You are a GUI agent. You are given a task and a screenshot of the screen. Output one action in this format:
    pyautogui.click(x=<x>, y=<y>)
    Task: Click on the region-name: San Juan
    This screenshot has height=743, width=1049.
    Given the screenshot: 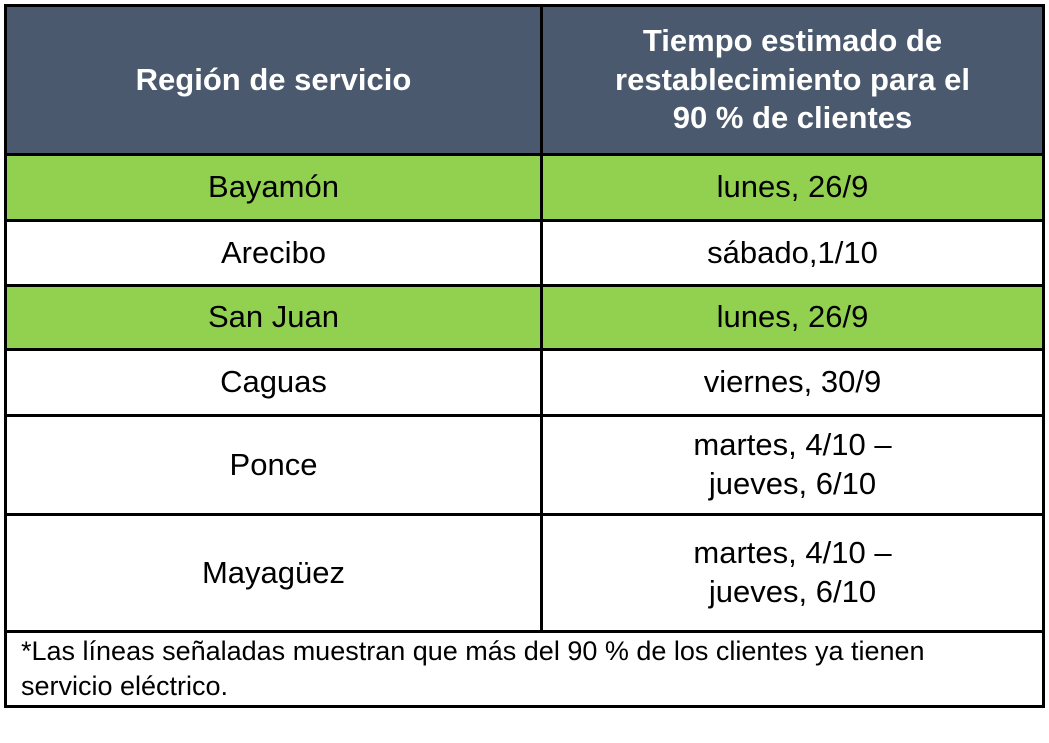 What is the action you would take?
    pyautogui.click(x=273, y=317)
    